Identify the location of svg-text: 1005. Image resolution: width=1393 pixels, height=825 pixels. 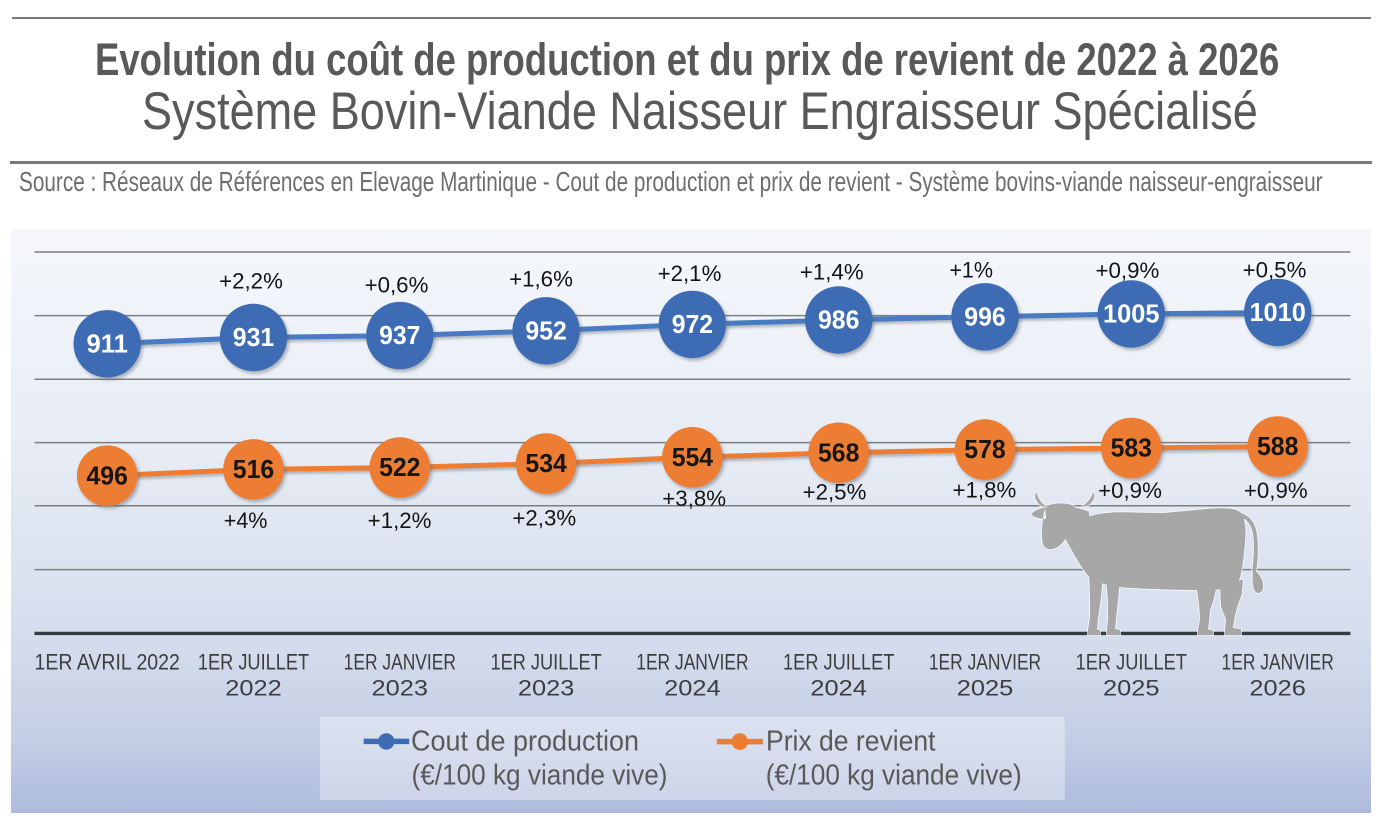
(1131, 314).